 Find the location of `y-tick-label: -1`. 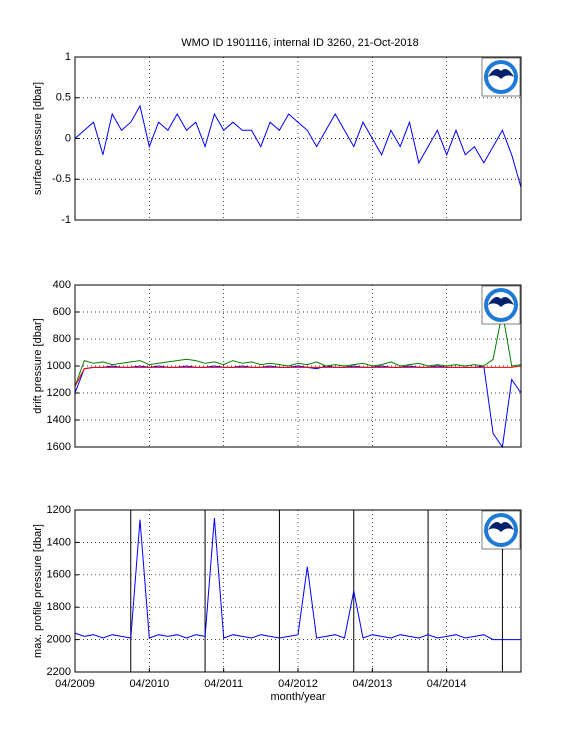

y-tick-label: -1 is located at coordinates (66, 220).